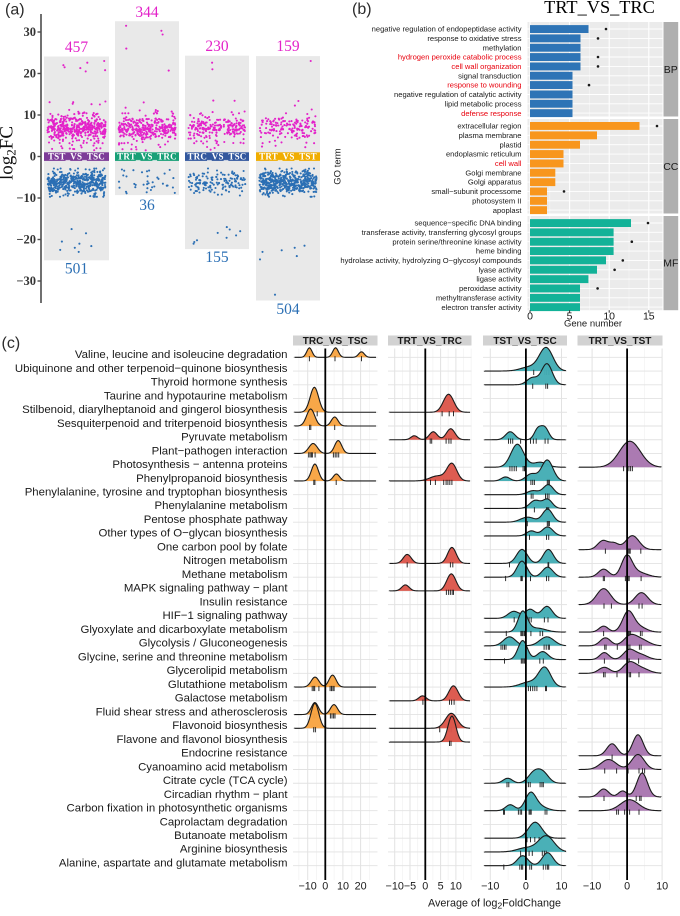 This screenshot has height=916, width=680. What do you see at coordinates (147, 12) in the screenshot?
I see `svg-text: 344` at bounding box center [147, 12].